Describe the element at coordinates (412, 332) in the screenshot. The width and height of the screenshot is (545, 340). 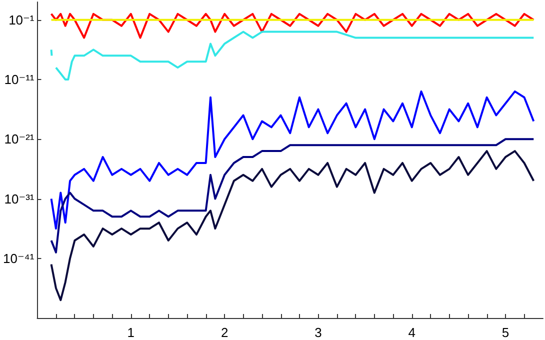
I see `x-tick-label: 4` at that location.